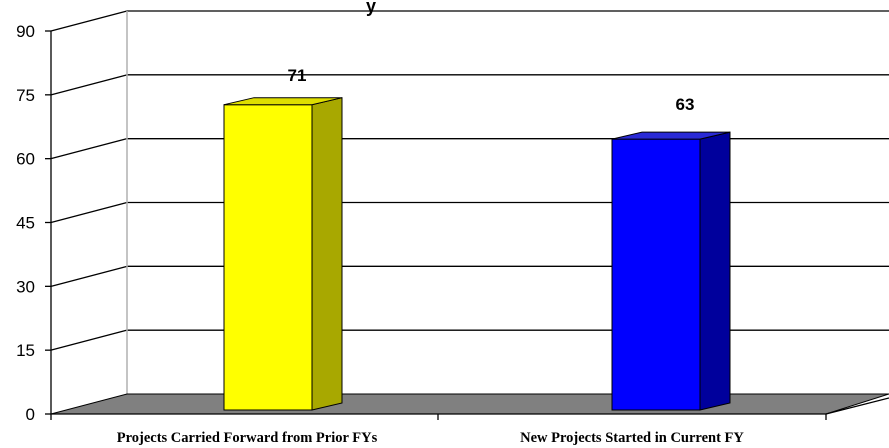  I want to click on chart-title-fragment: y, so click(371, 8).